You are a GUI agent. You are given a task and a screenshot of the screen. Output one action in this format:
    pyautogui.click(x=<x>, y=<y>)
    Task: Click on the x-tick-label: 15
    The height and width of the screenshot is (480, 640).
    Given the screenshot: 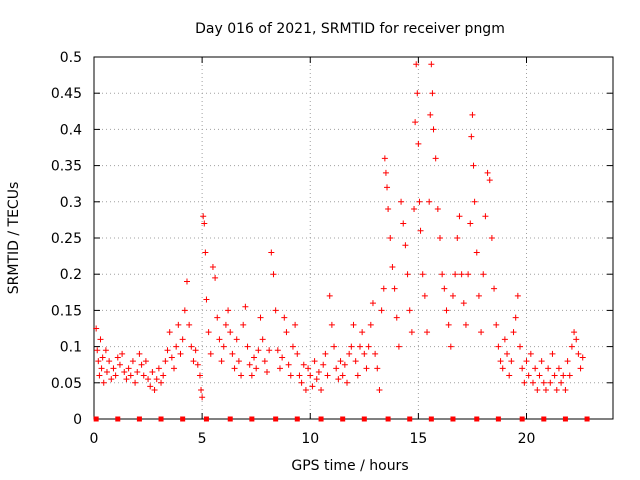 What is the action you would take?
    pyautogui.click(x=418, y=439)
    